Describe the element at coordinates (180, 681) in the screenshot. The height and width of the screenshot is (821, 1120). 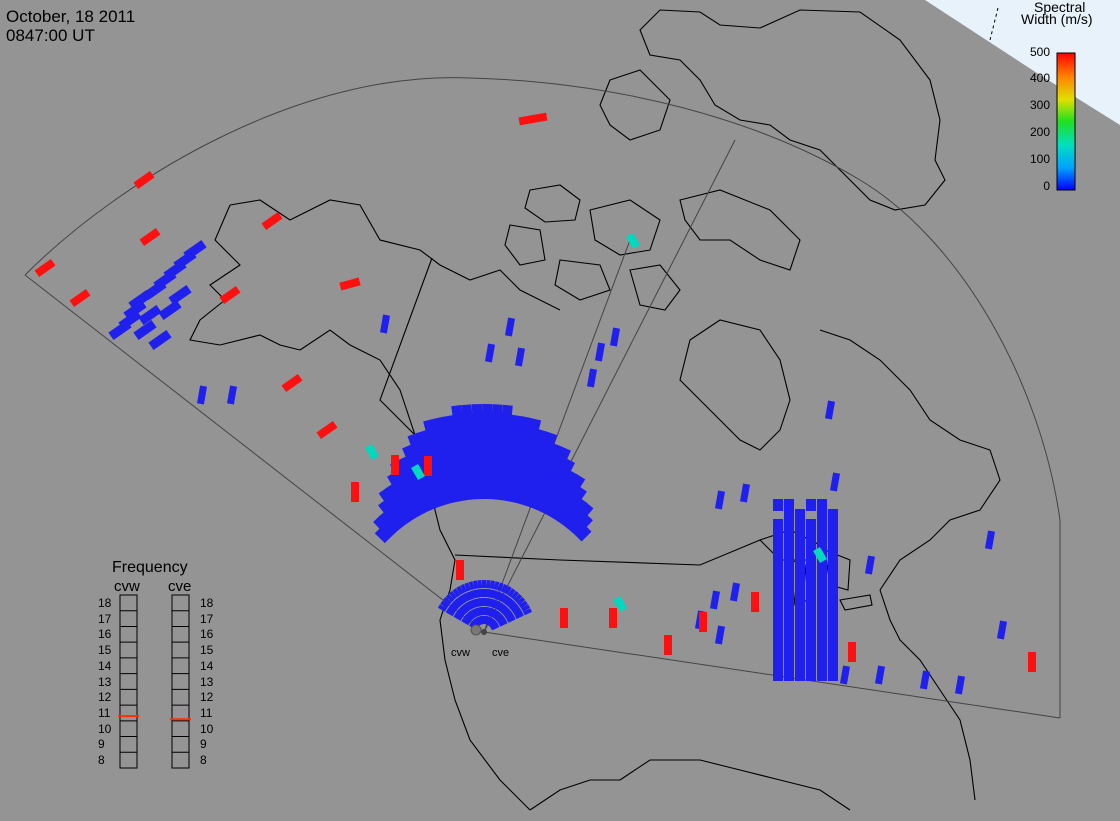
I see `frequency-gauge-cve` at that location.